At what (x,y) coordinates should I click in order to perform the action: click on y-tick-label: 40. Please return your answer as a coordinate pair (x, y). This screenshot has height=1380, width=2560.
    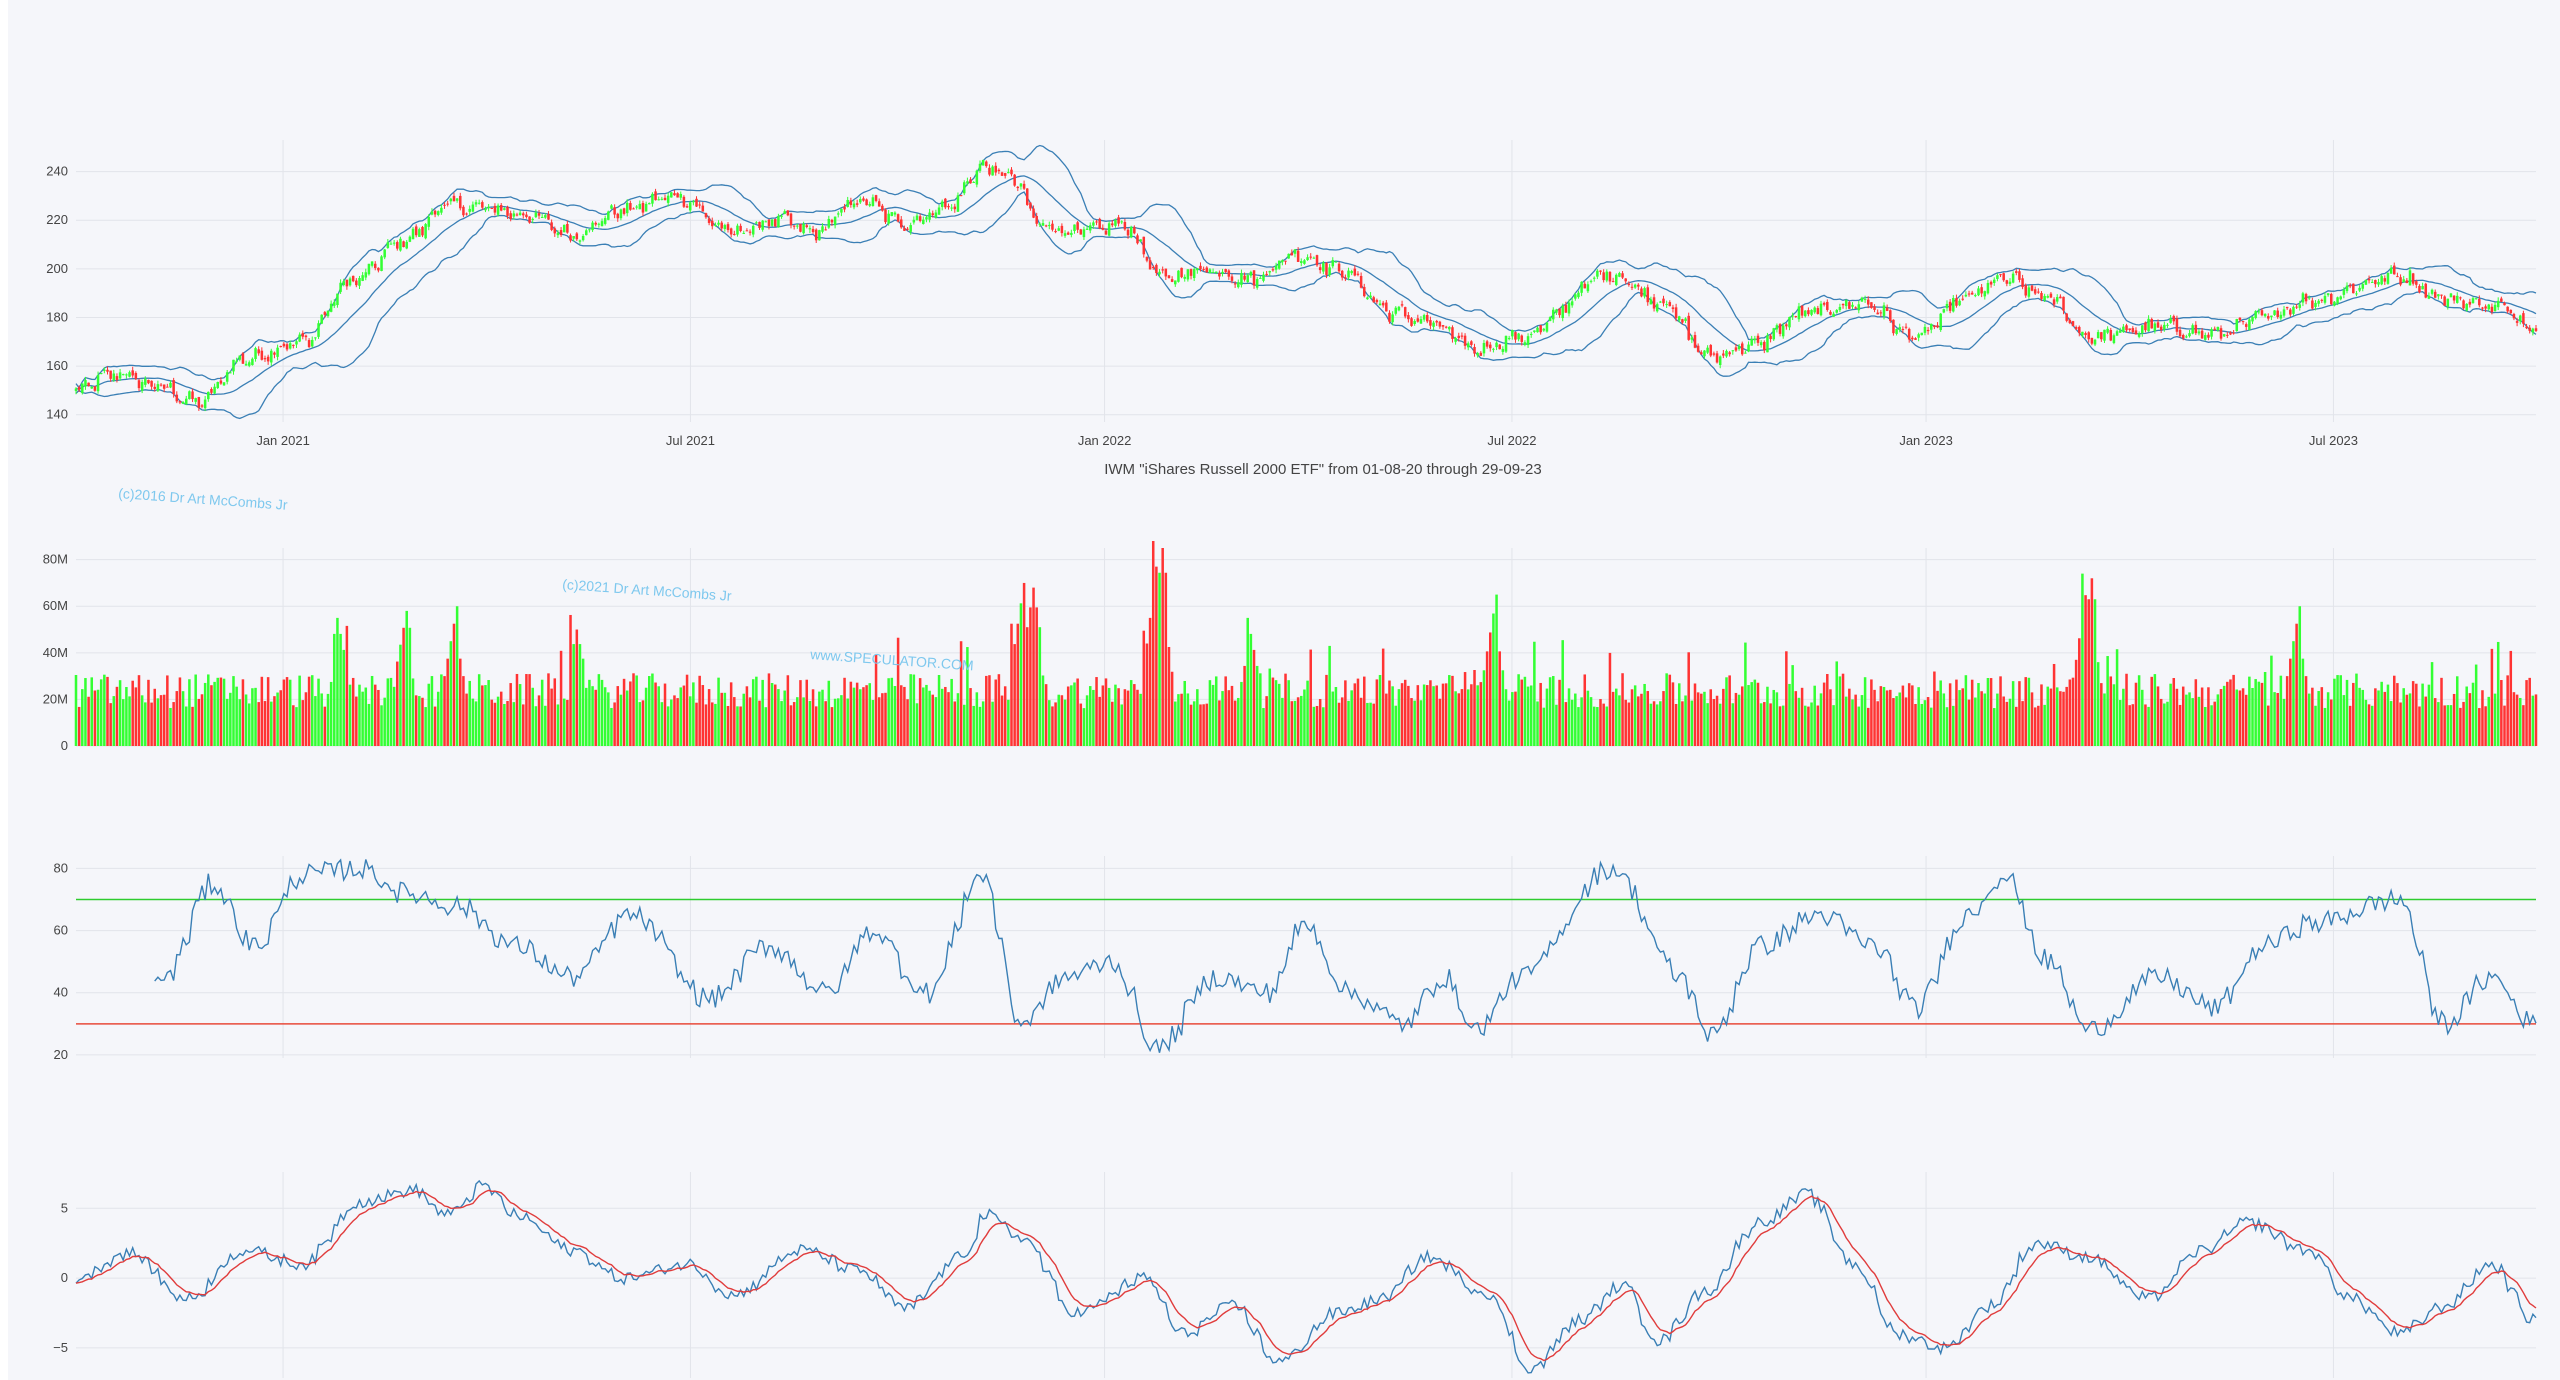
    Looking at the image, I should click on (61, 992).